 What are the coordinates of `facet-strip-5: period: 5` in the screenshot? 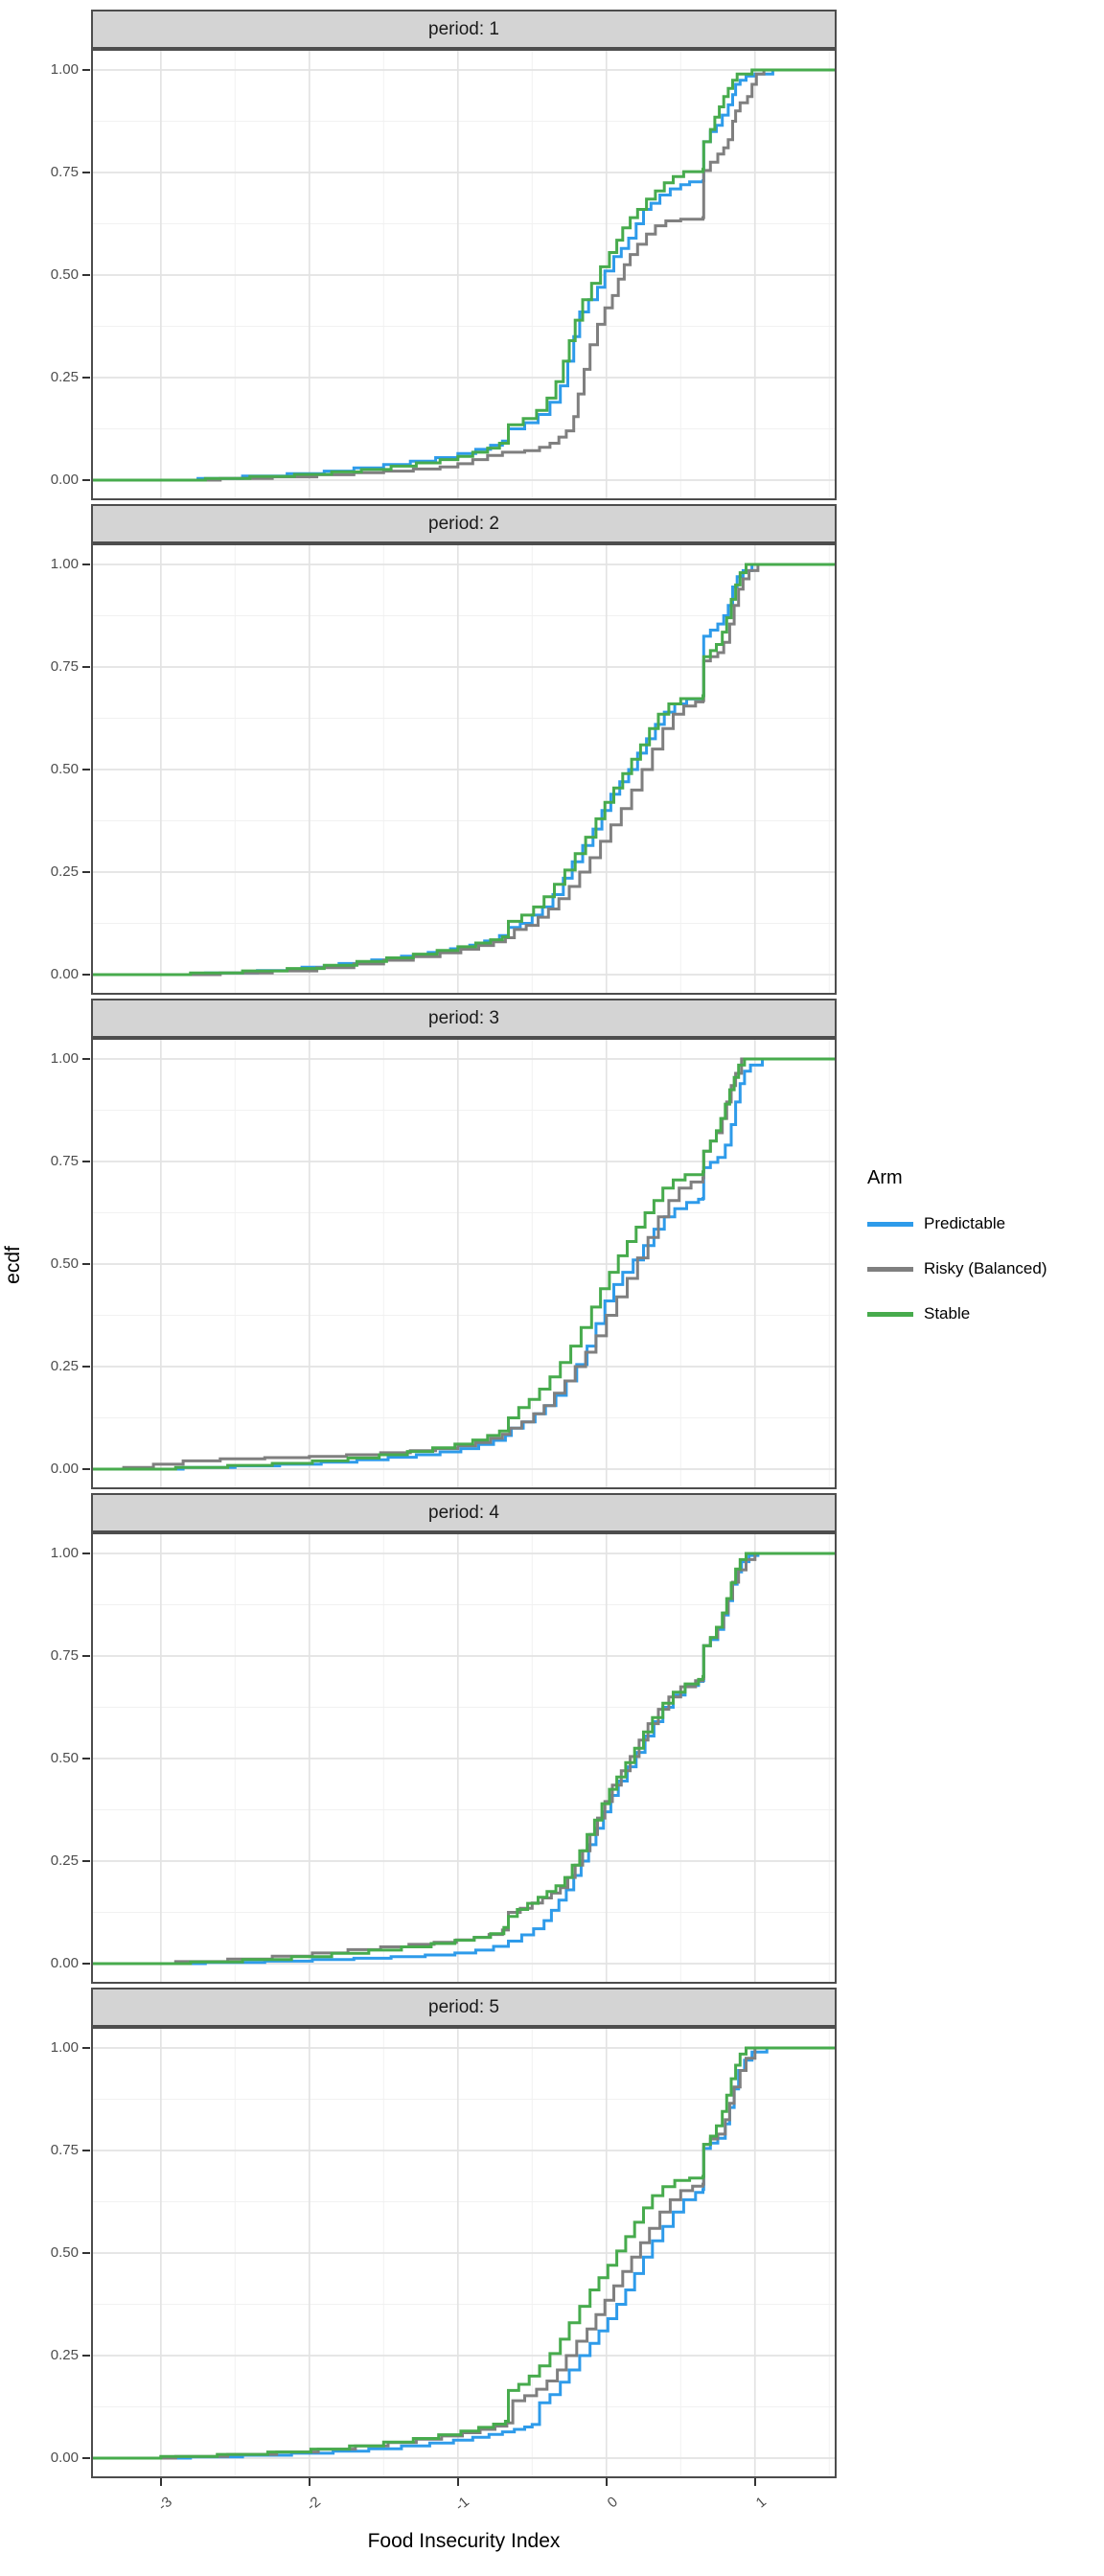 It's located at (464, 2007).